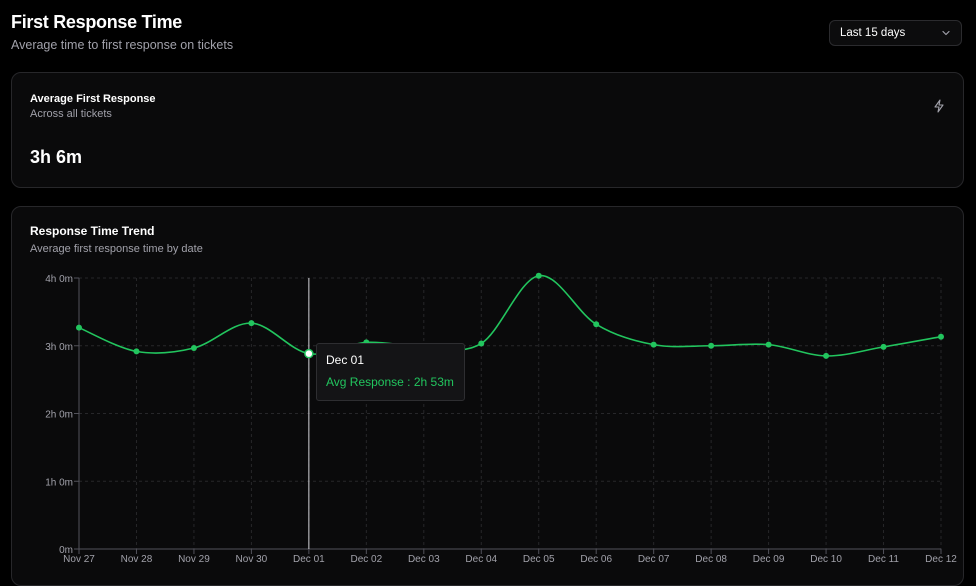 This screenshot has height=586, width=976. Describe the element at coordinates (711, 559) in the screenshot. I see `x-tick-label: Dec 08` at that location.